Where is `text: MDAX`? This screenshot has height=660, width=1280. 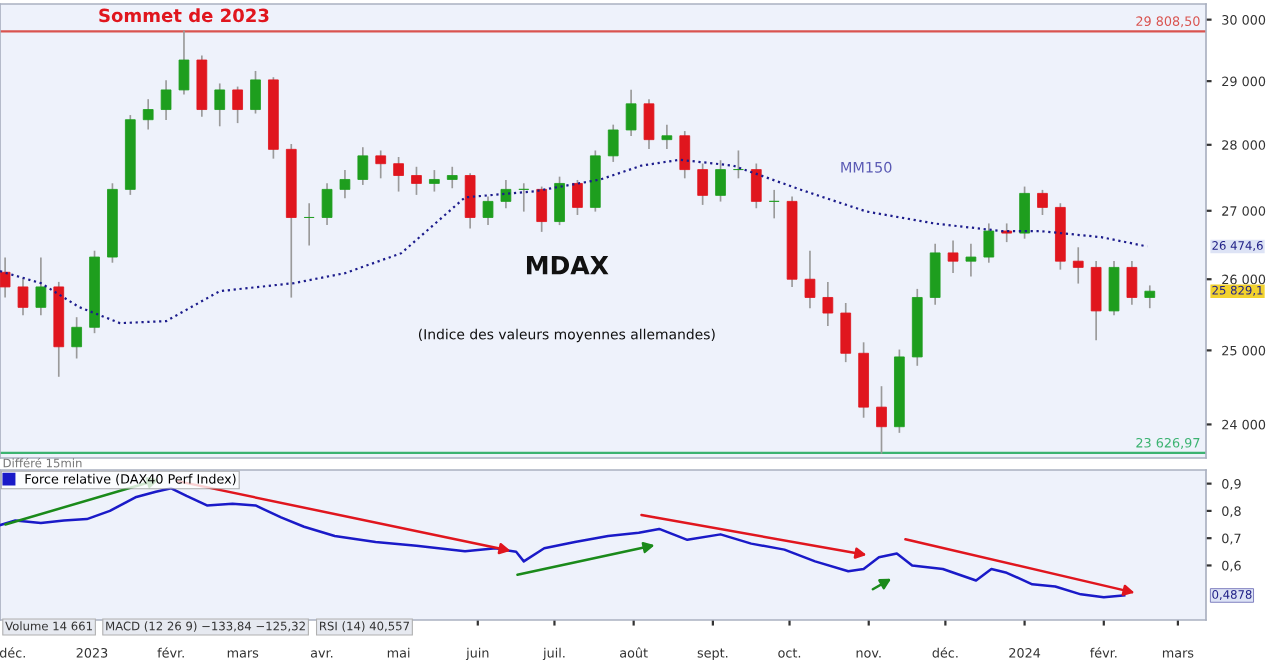
text: MDAX is located at coordinates (567, 265).